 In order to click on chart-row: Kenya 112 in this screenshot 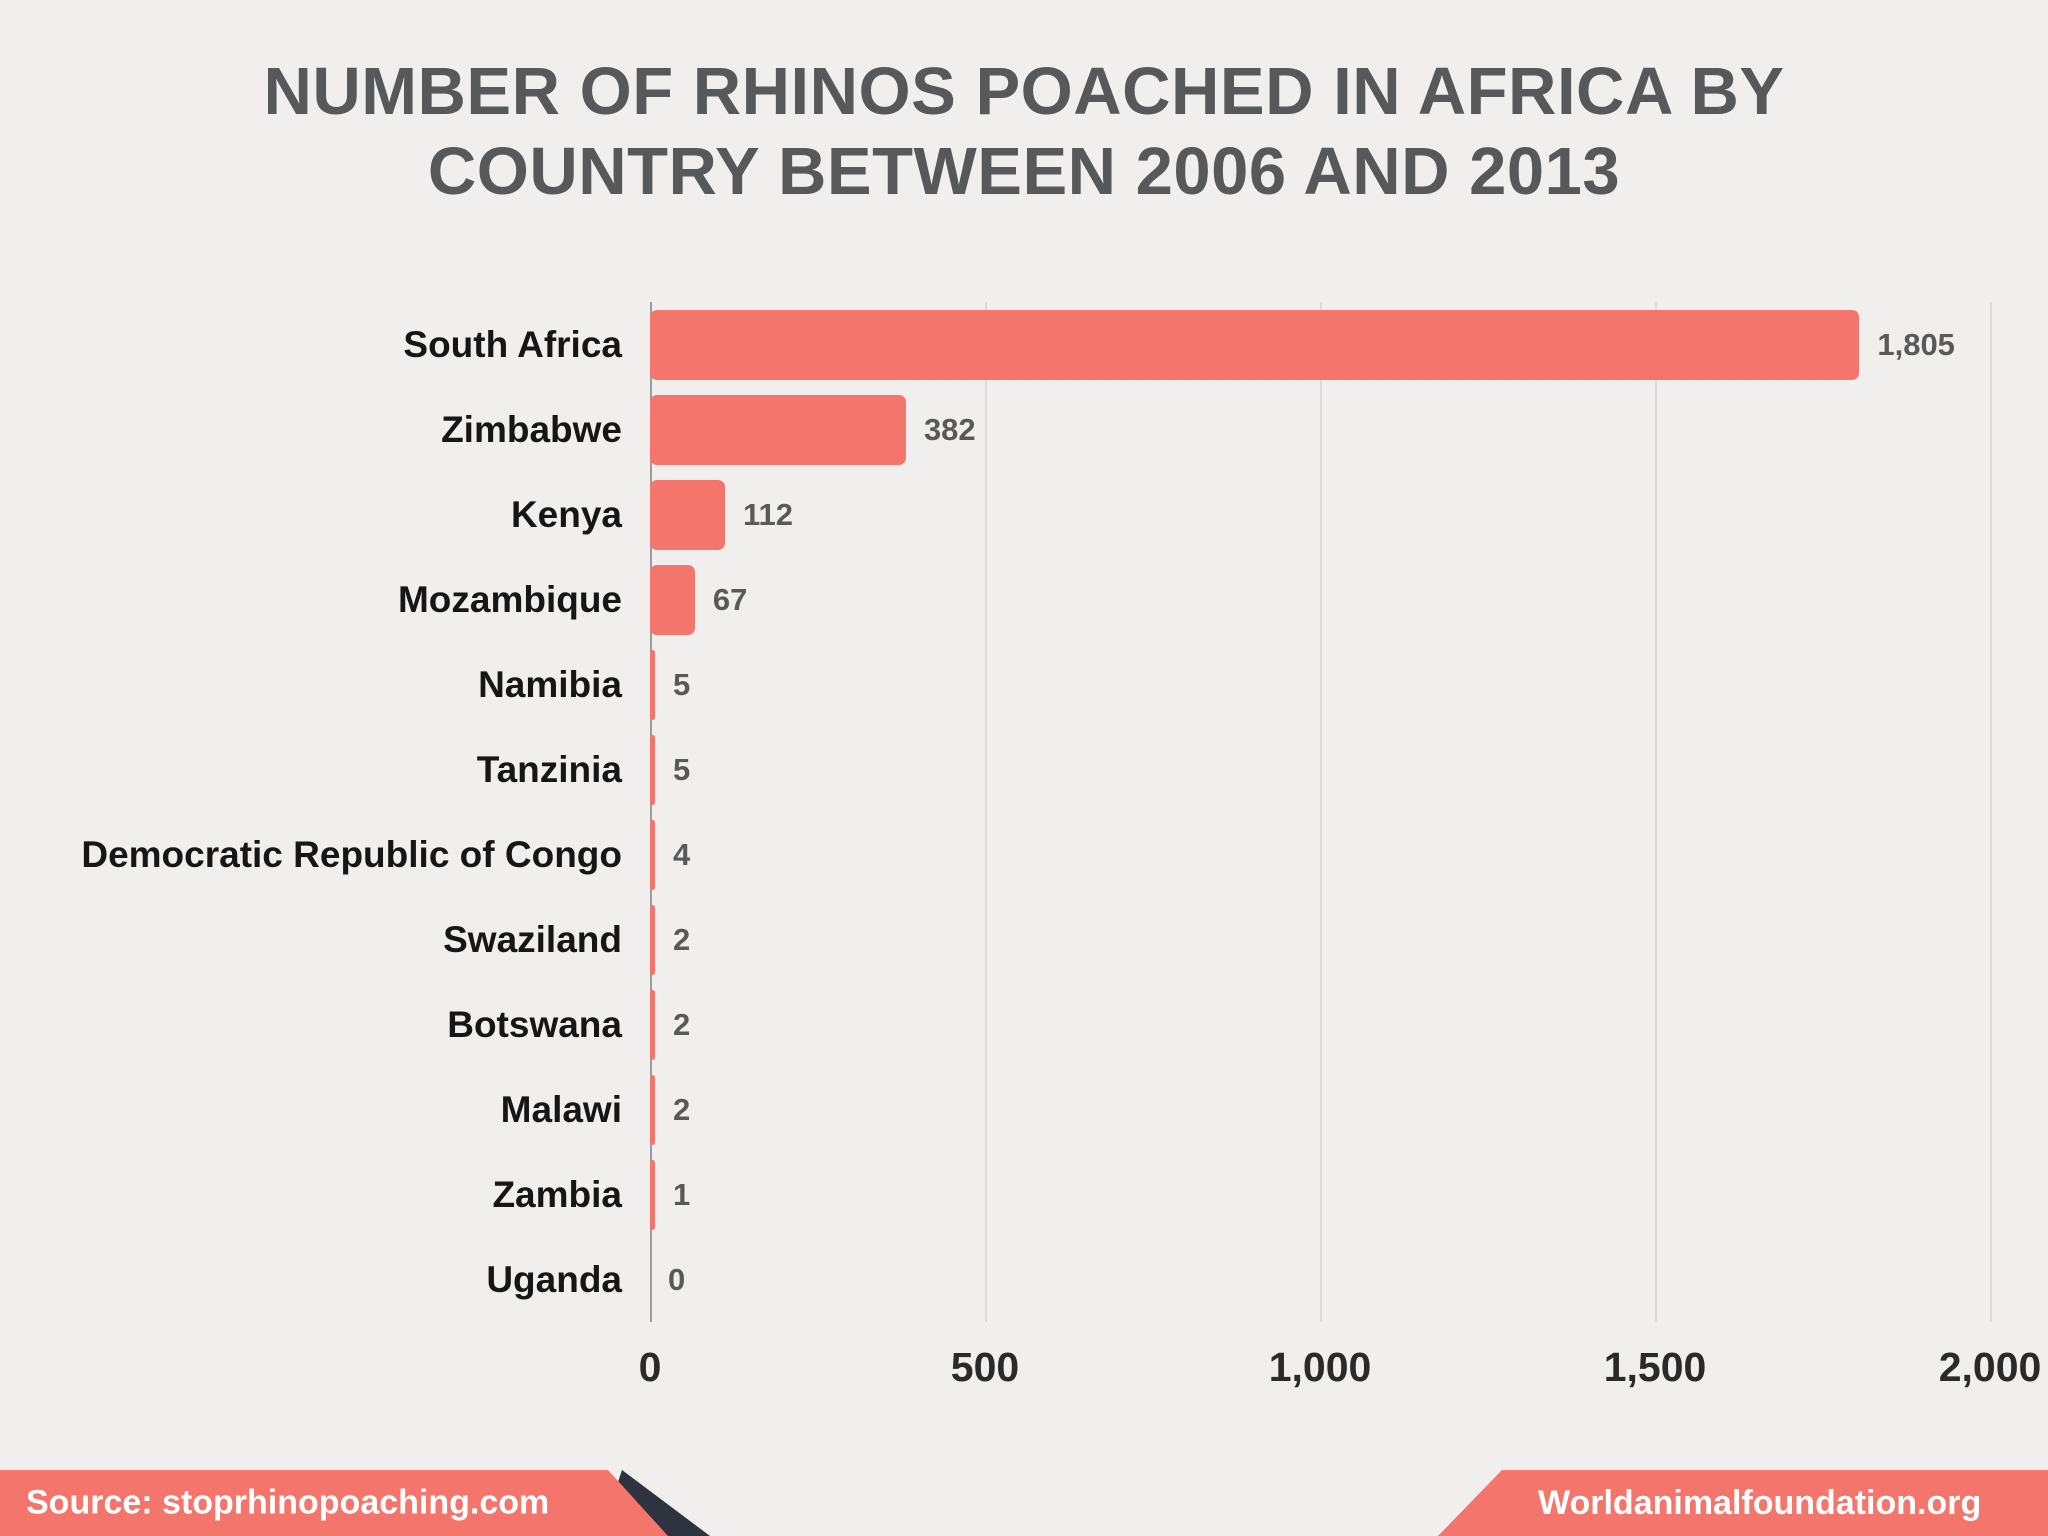, I will do `click(1025, 514)`.